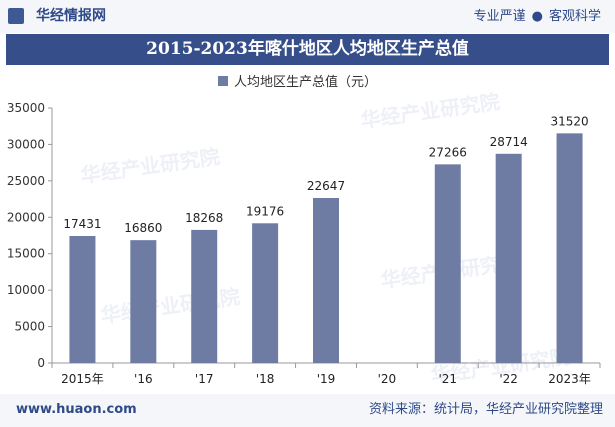  I want to click on title-bar: 2015-2023年喀什地区人均地区生产总值, so click(307, 49).